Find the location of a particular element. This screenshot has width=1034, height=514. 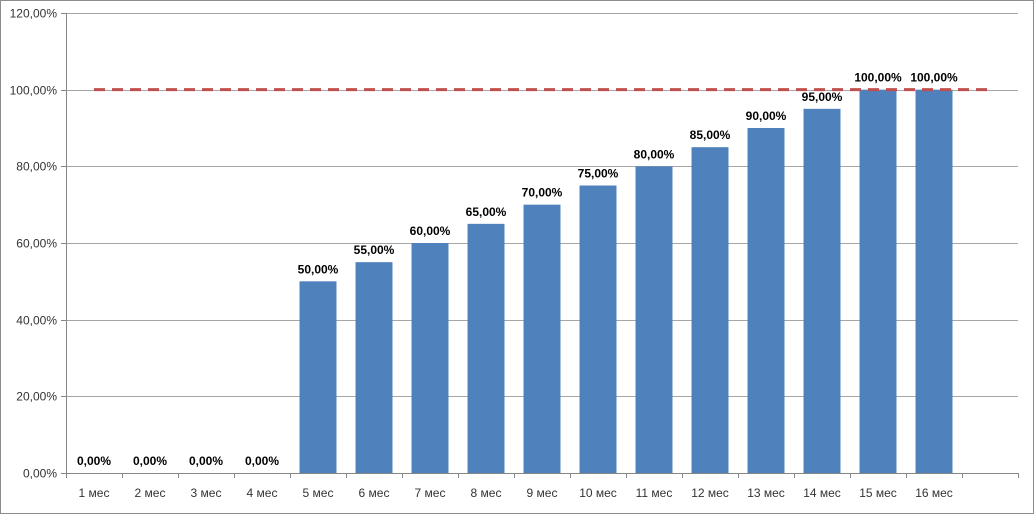

y-tick-label: 80,00% is located at coordinates (36, 167).